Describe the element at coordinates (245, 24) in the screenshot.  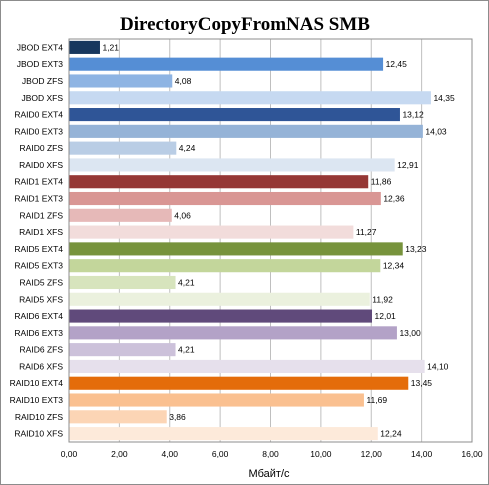
I see `chart-title: DirectoryCopyFromNAS SMB` at that location.